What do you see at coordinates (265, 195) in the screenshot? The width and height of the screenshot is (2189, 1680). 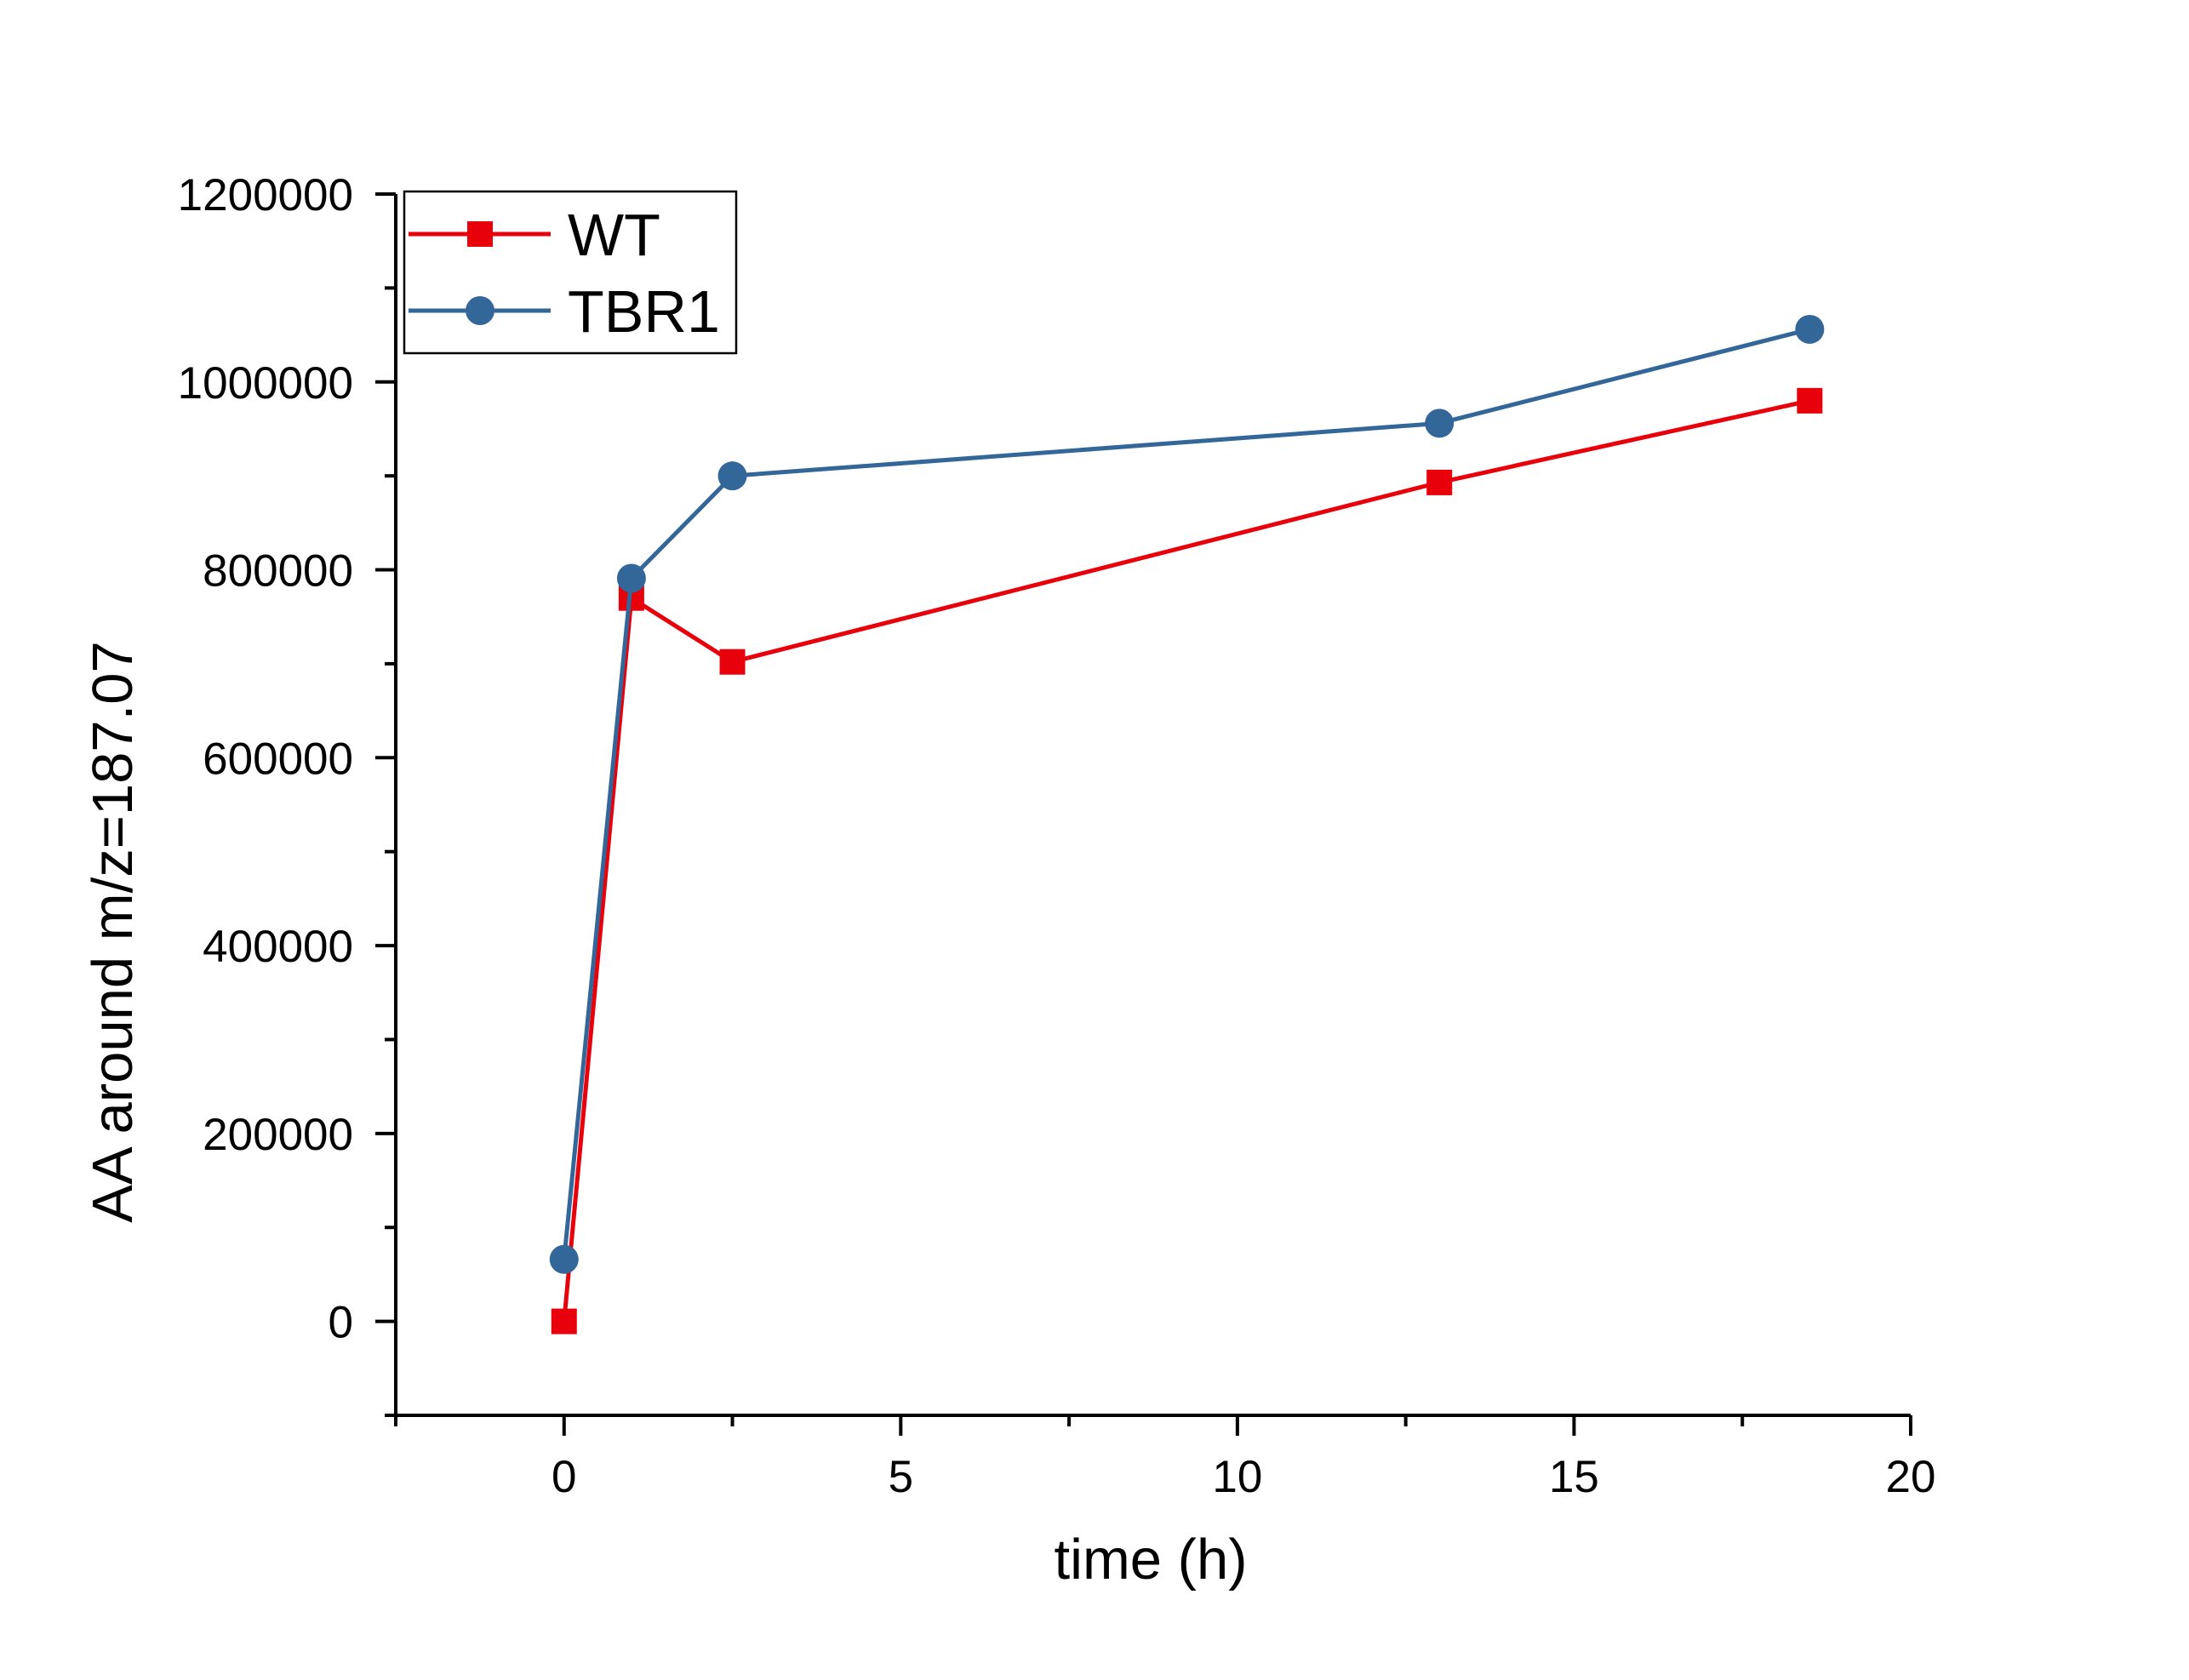 I see `y-tick-label: 1200000` at bounding box center [265, 195].